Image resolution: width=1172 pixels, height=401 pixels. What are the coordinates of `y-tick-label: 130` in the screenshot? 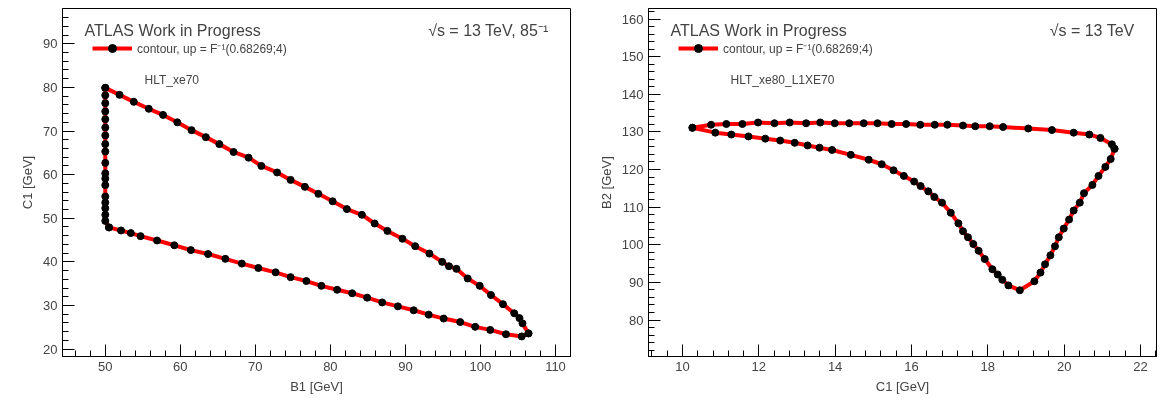 It's located at (632, 132).